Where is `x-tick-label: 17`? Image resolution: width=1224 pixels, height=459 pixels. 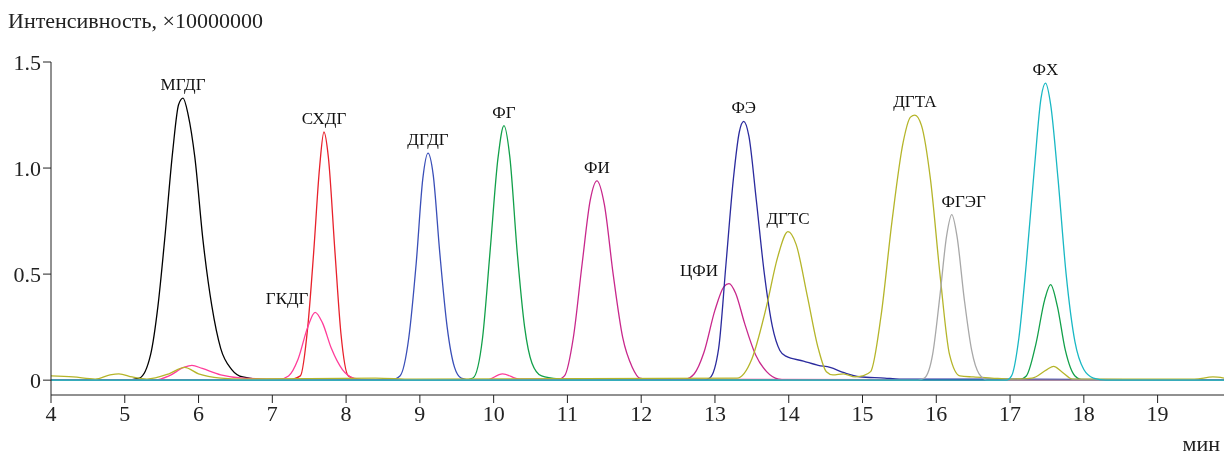 x-tick-label: 17 is located at coordinates (1010, 413).